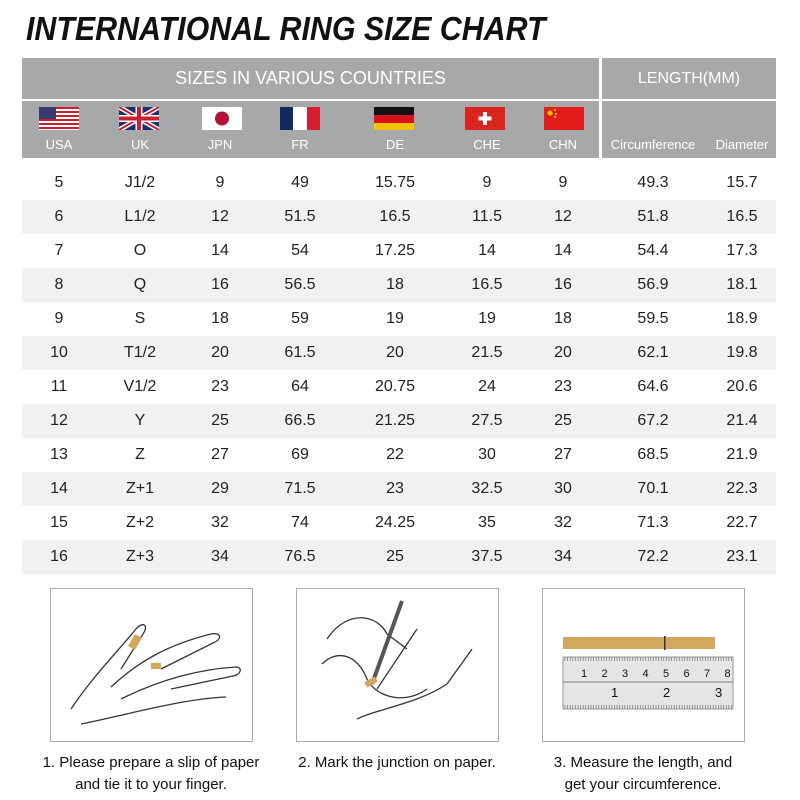  What do you see at coordinates (139, 352) in the screenshot?
I see `table-cell: T1/2` at bounding box center [139, 352].